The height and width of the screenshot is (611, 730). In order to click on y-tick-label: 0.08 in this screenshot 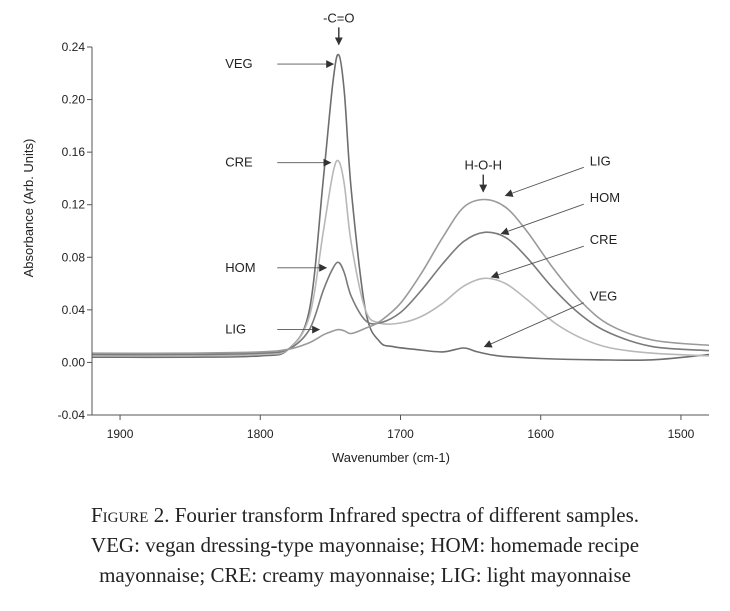, I will do `click(74, 257)`.